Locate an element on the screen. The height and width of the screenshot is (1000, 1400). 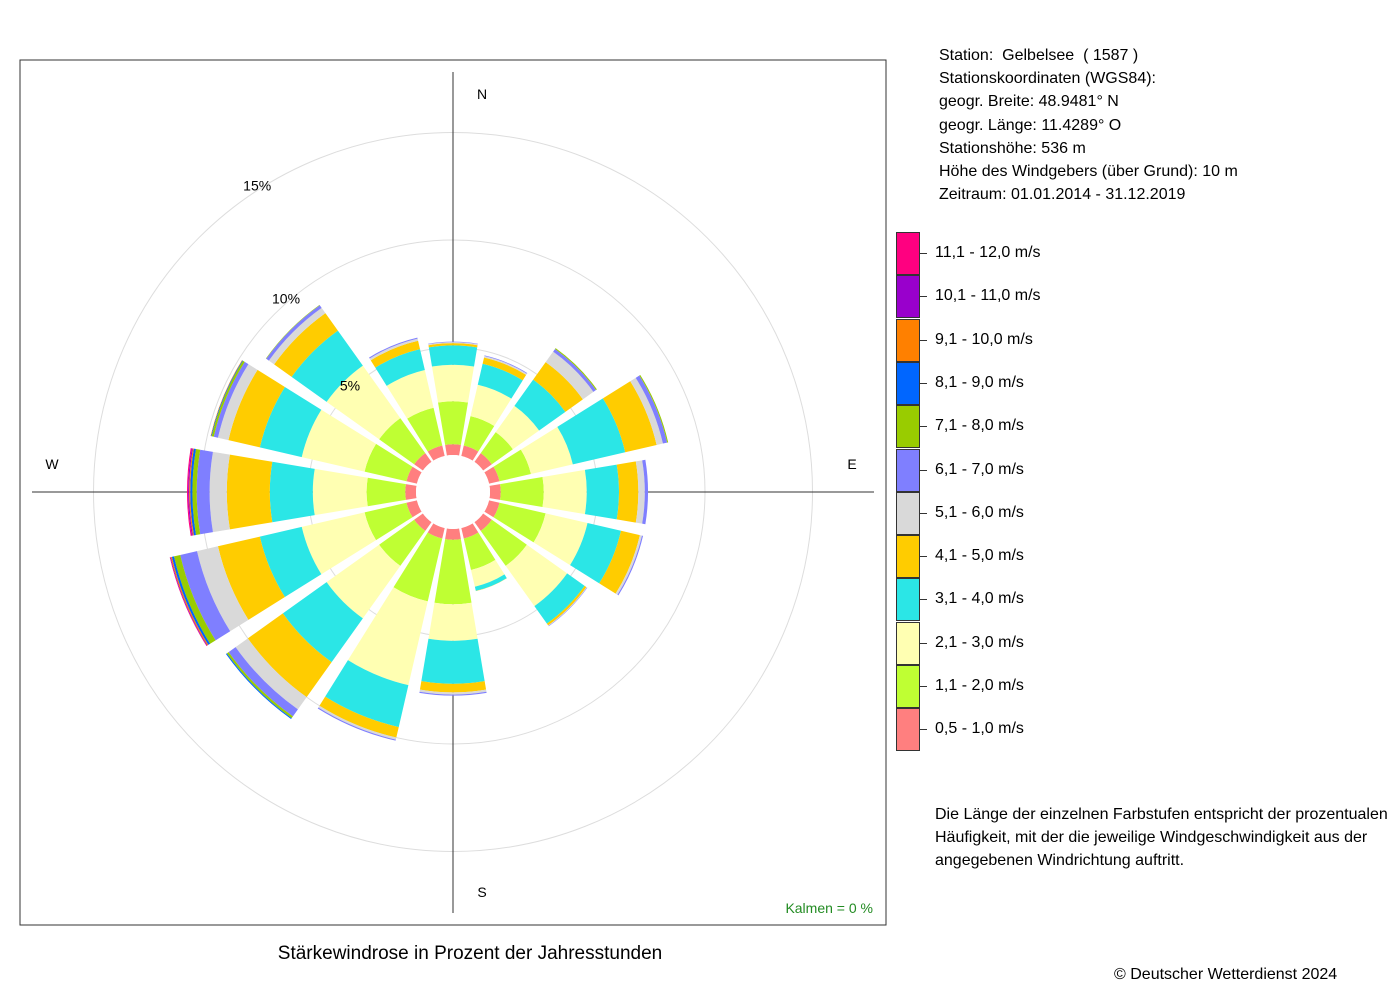
station-coords-heading: Stationskoordinaten (WGS84): is located at coordinates (1047, 79).